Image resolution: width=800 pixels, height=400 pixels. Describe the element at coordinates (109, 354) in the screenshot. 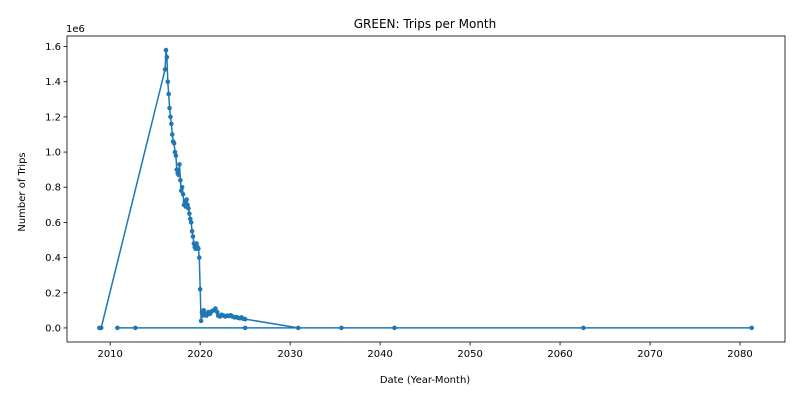

I see `x-tick-label: 2010` at that location.